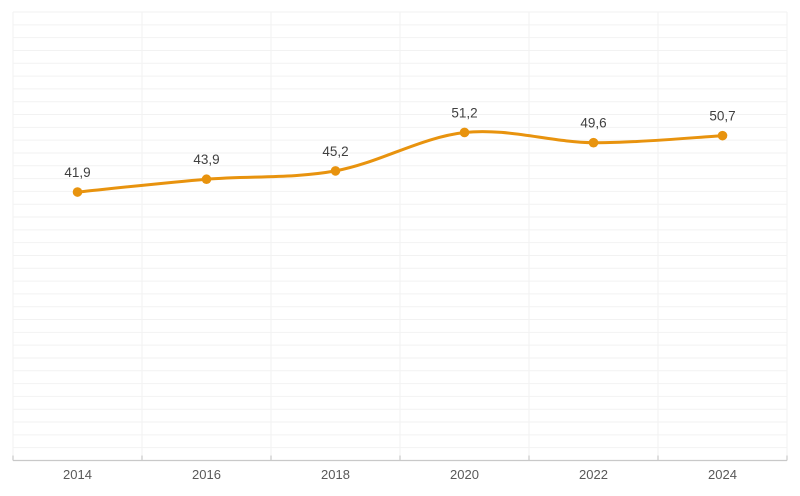 The image size is (800, 496). What do you see at coordinates (77, 172) in the screenshot?
I see `value-label: 41,9` at bounding box center [77, 172].